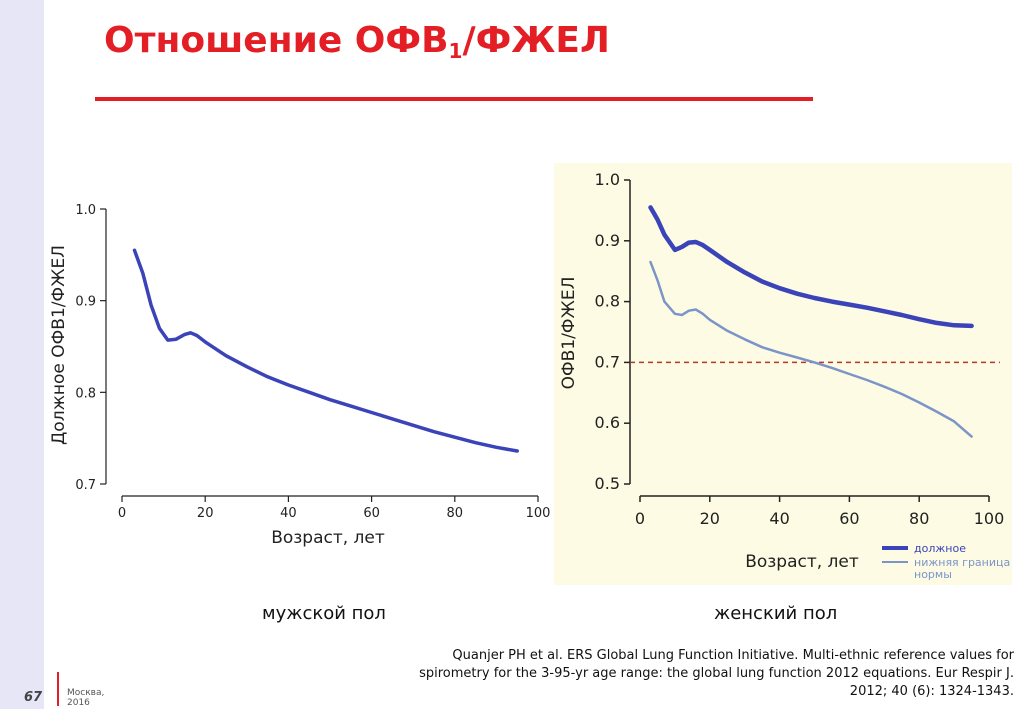 The width and height of the screenshot is (1024, 709). Describe the element at coordinates (357, 41) in the screenshot. I see `slide-title: Отношение ОФВ1/ФЖЕЛ` at that location.